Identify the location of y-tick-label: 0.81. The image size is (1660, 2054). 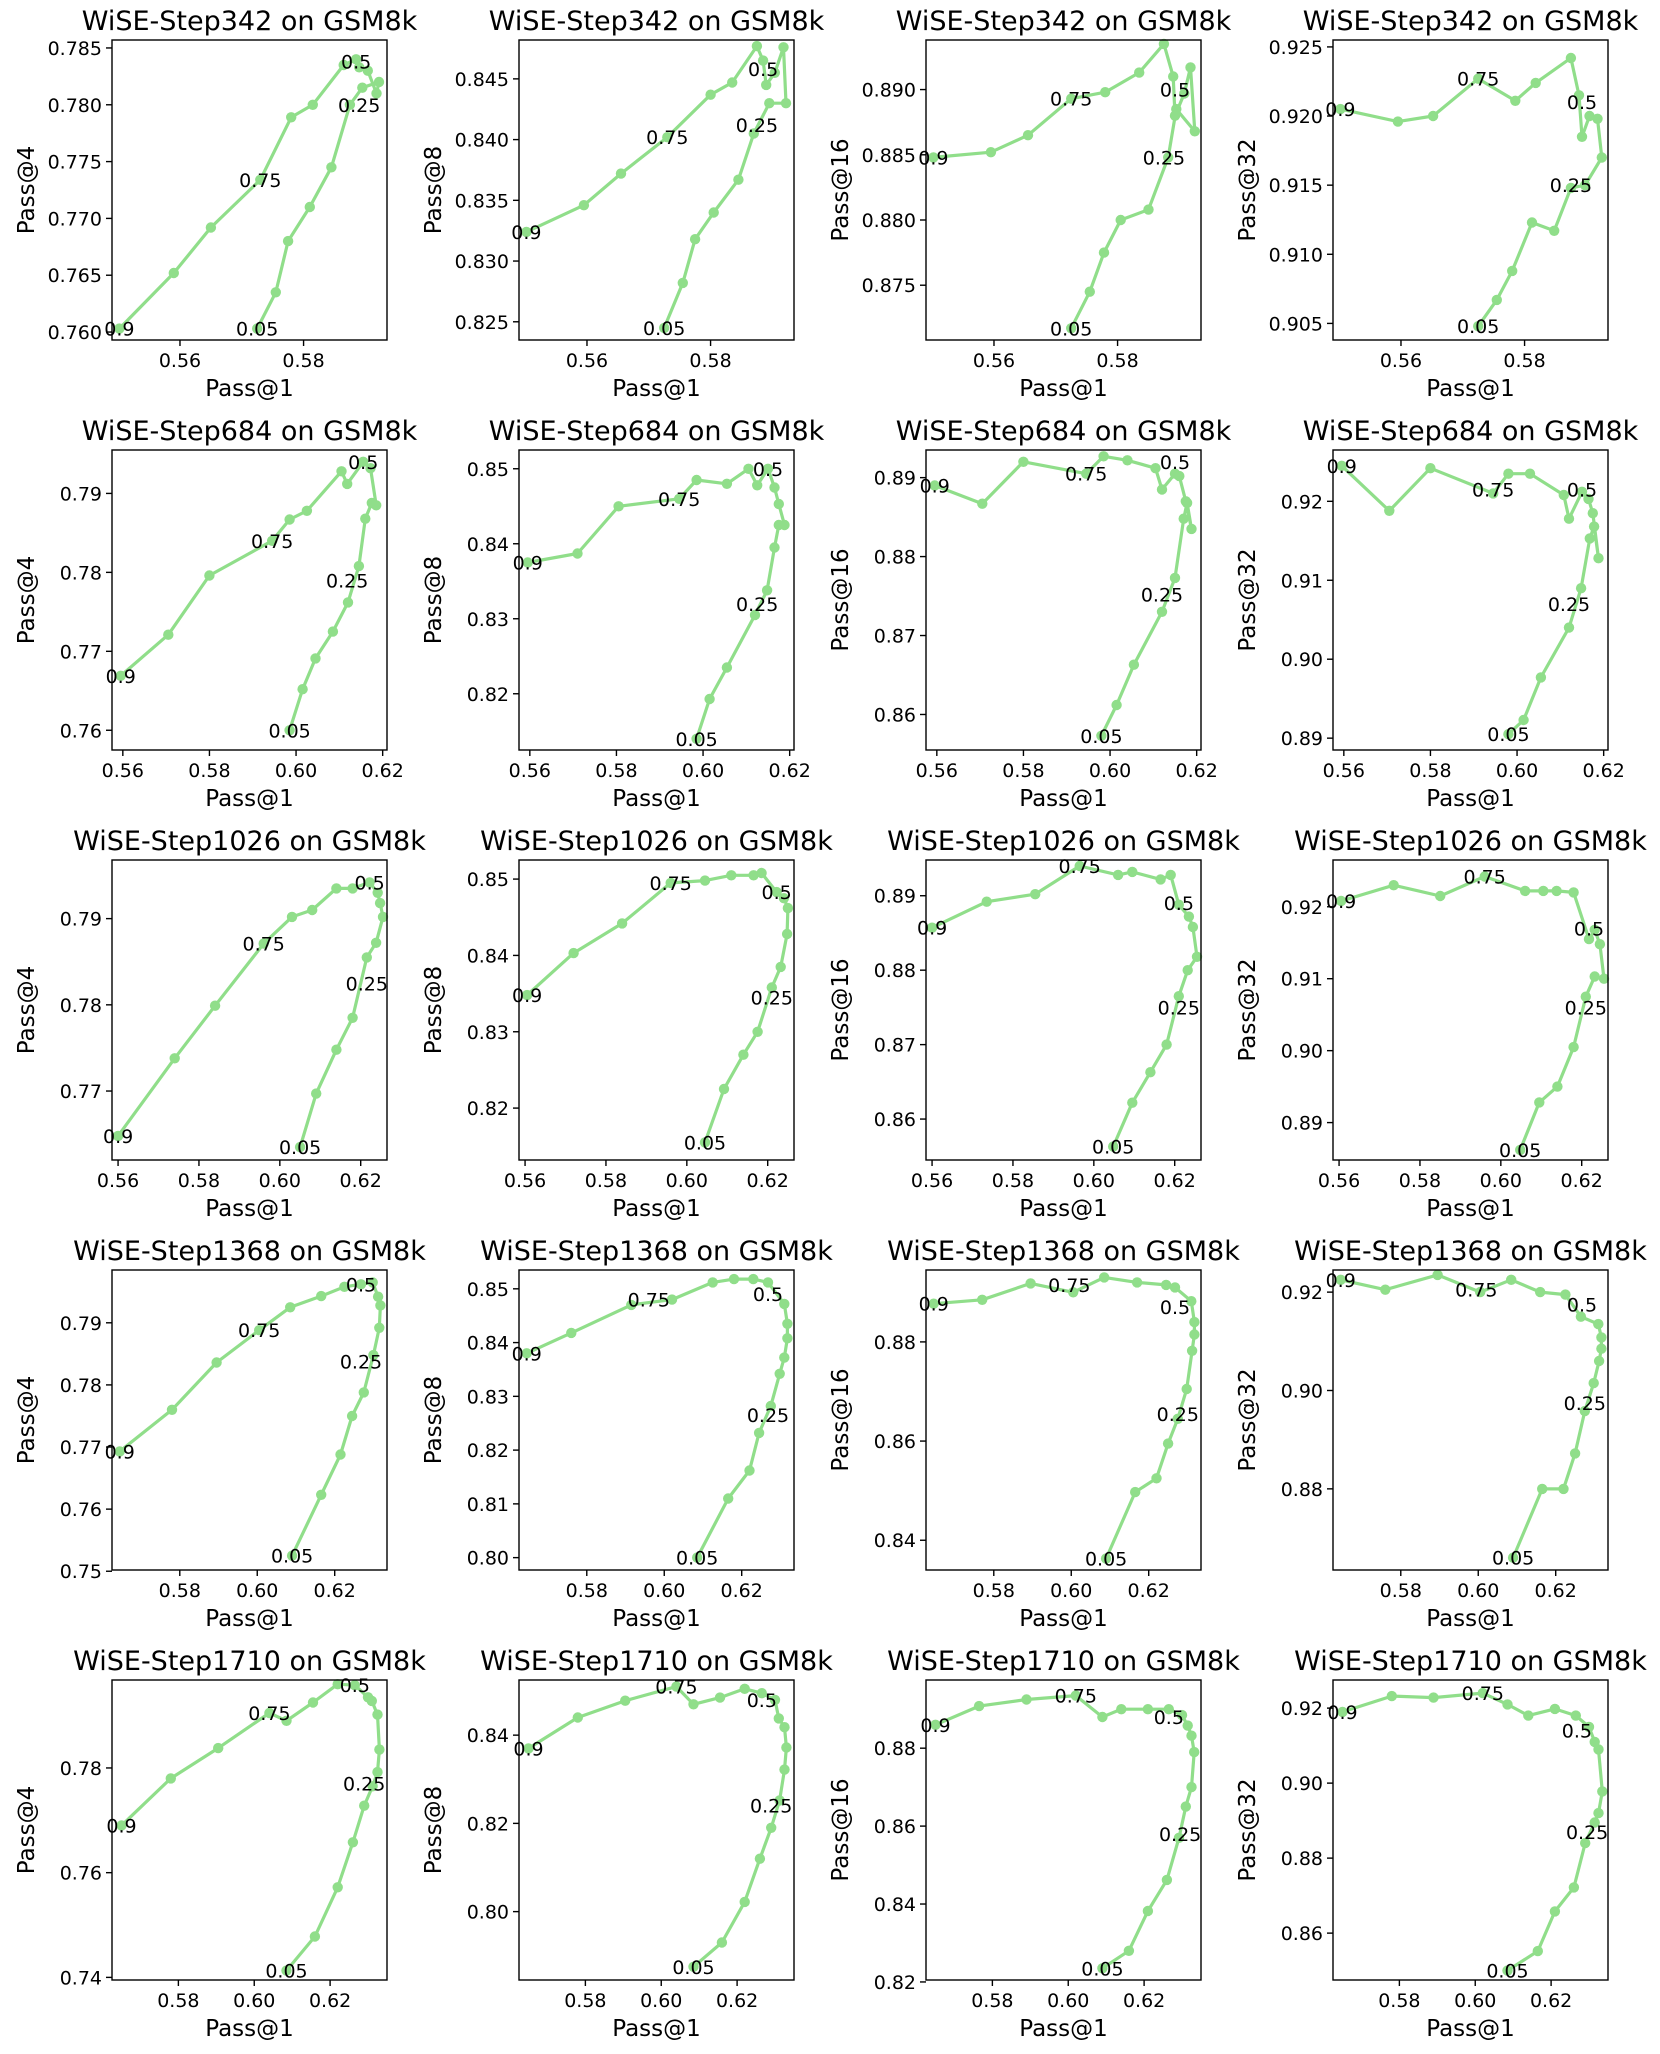
(488, 1505).